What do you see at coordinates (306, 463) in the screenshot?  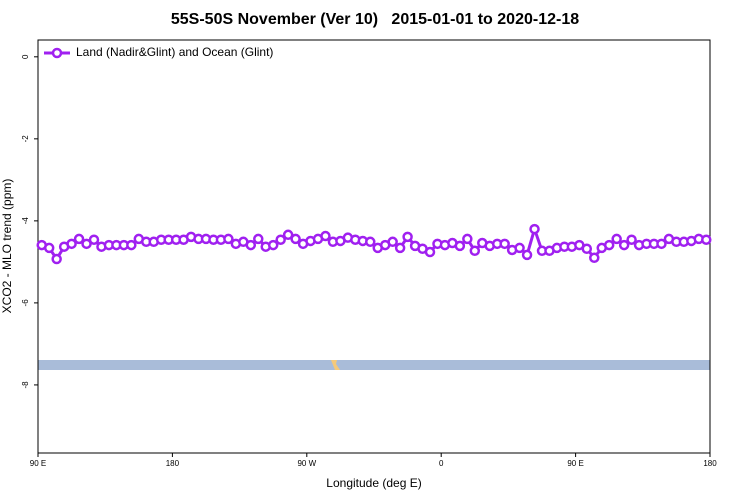 I see `x-tick-label: 90 W` at bounding box center [306, 463].